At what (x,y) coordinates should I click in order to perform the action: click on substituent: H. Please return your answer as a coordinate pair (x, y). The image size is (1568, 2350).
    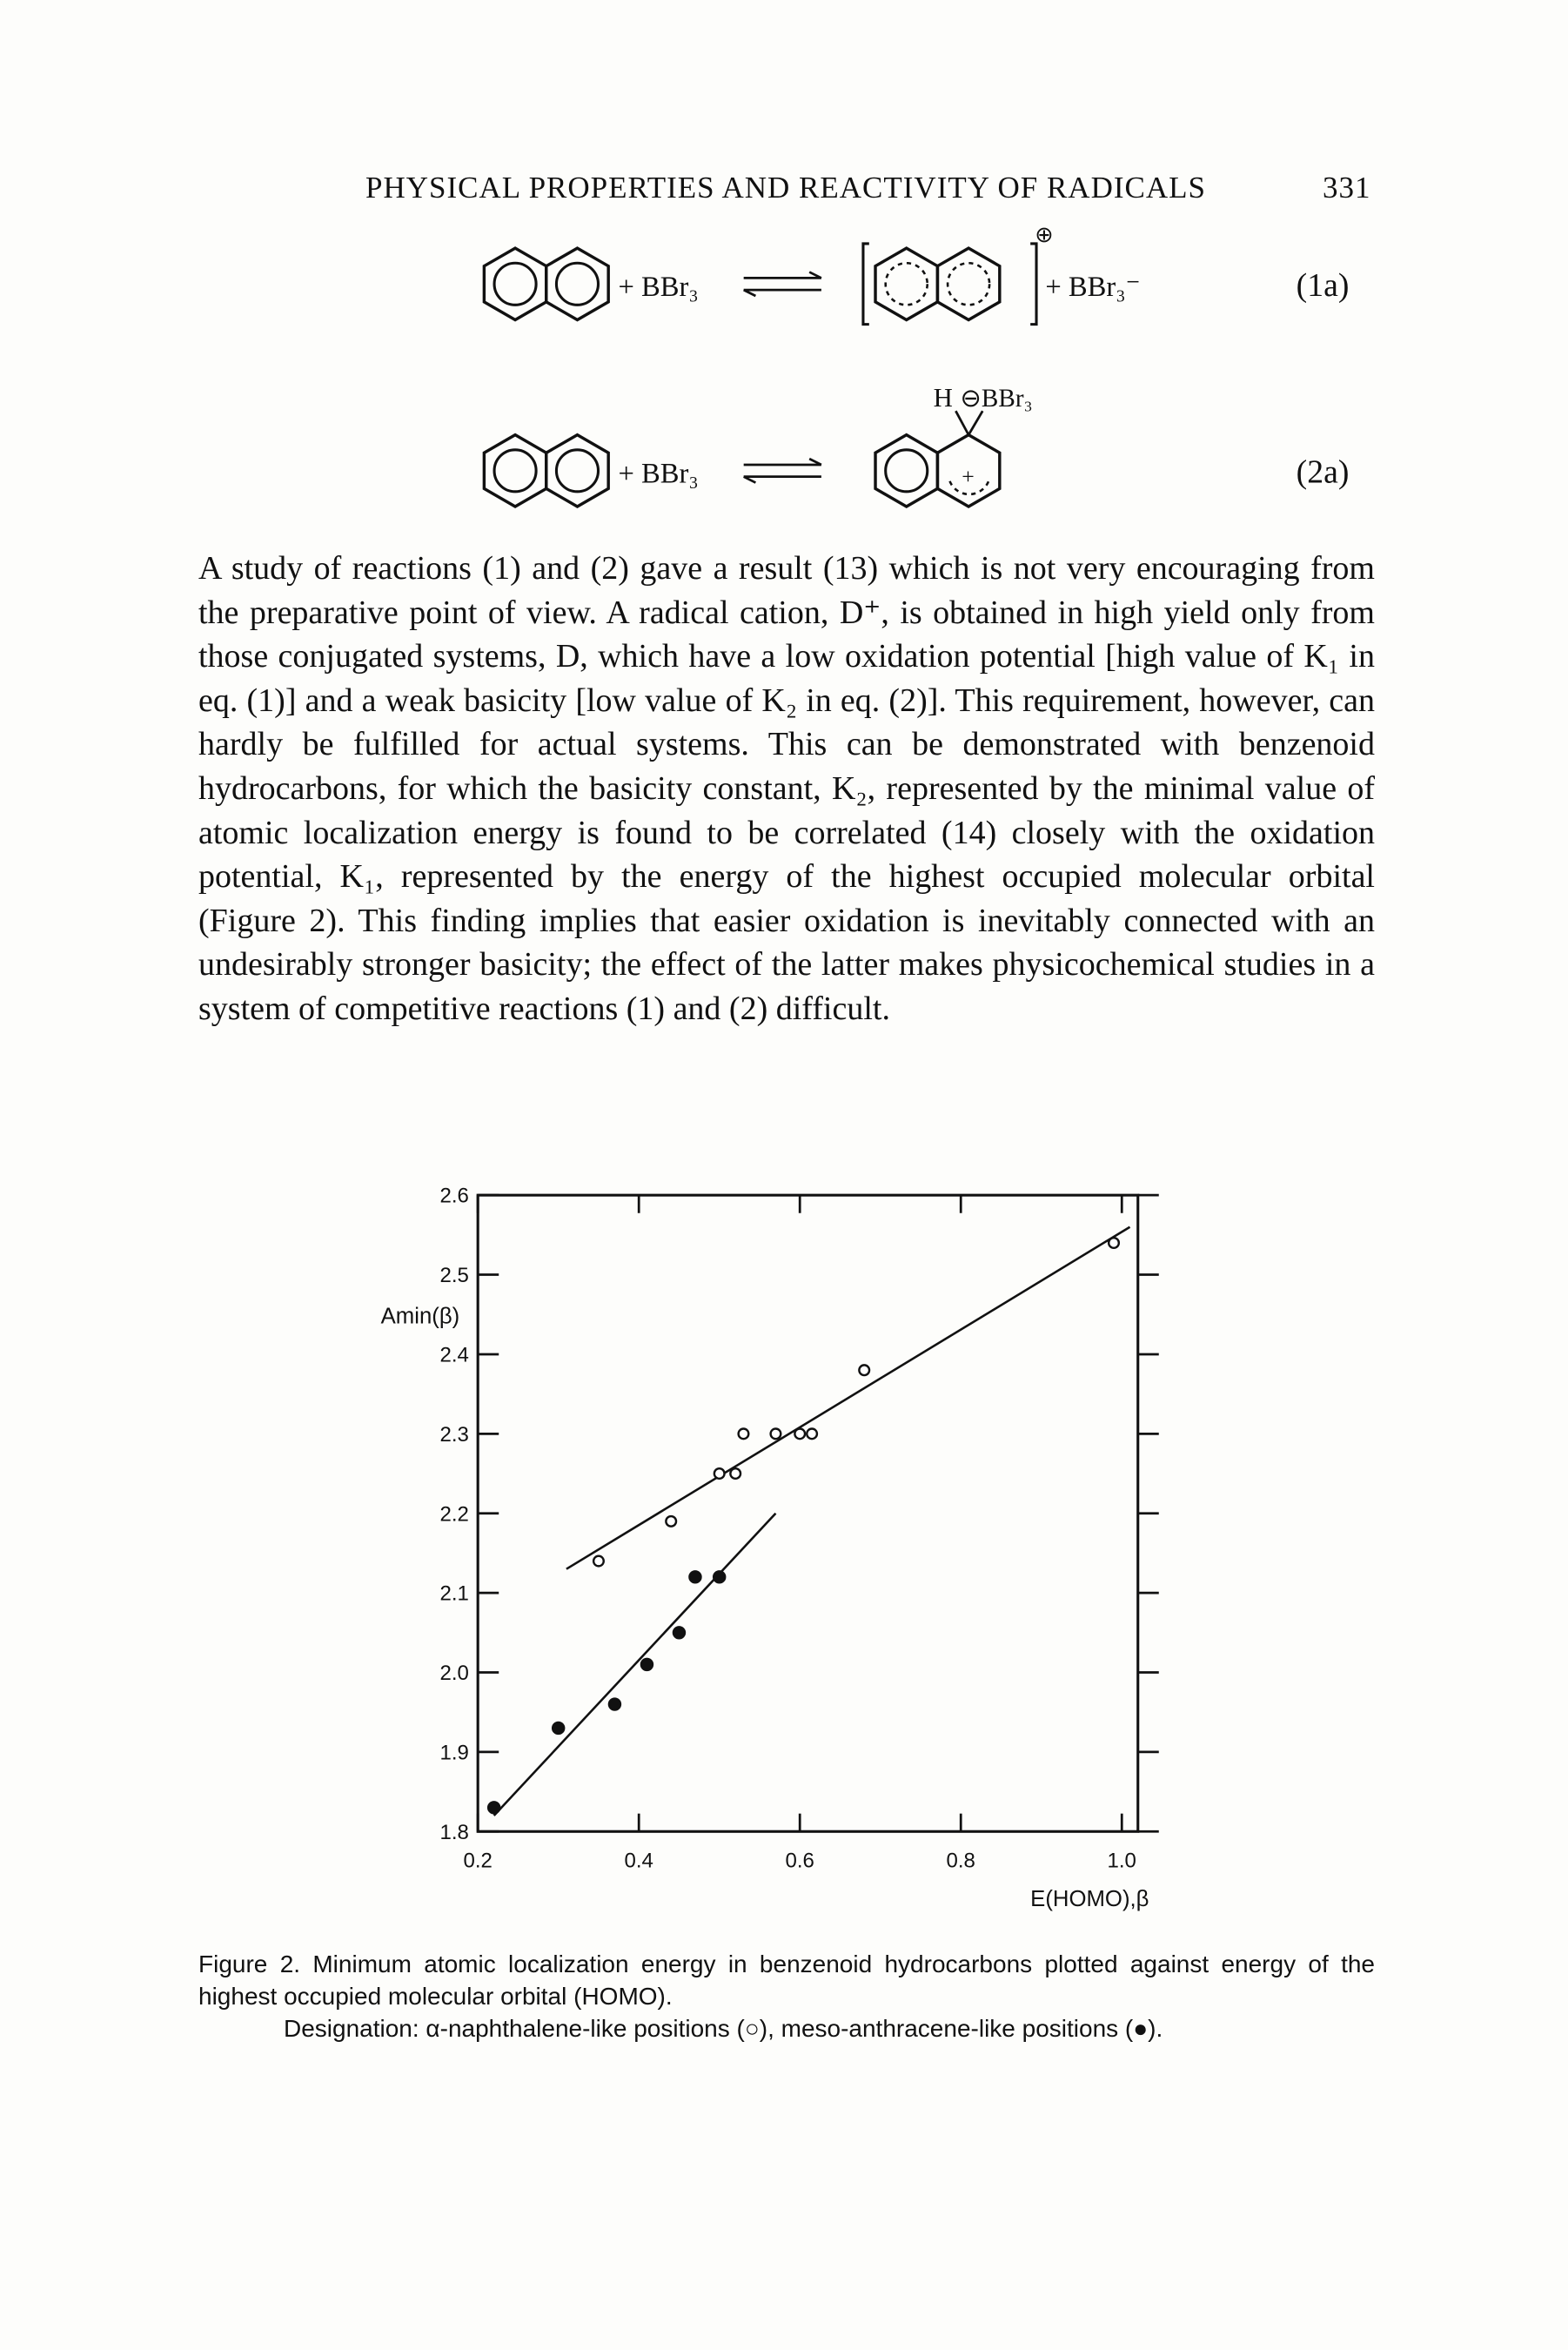
    Looking at the image, I should click on (944, 397).